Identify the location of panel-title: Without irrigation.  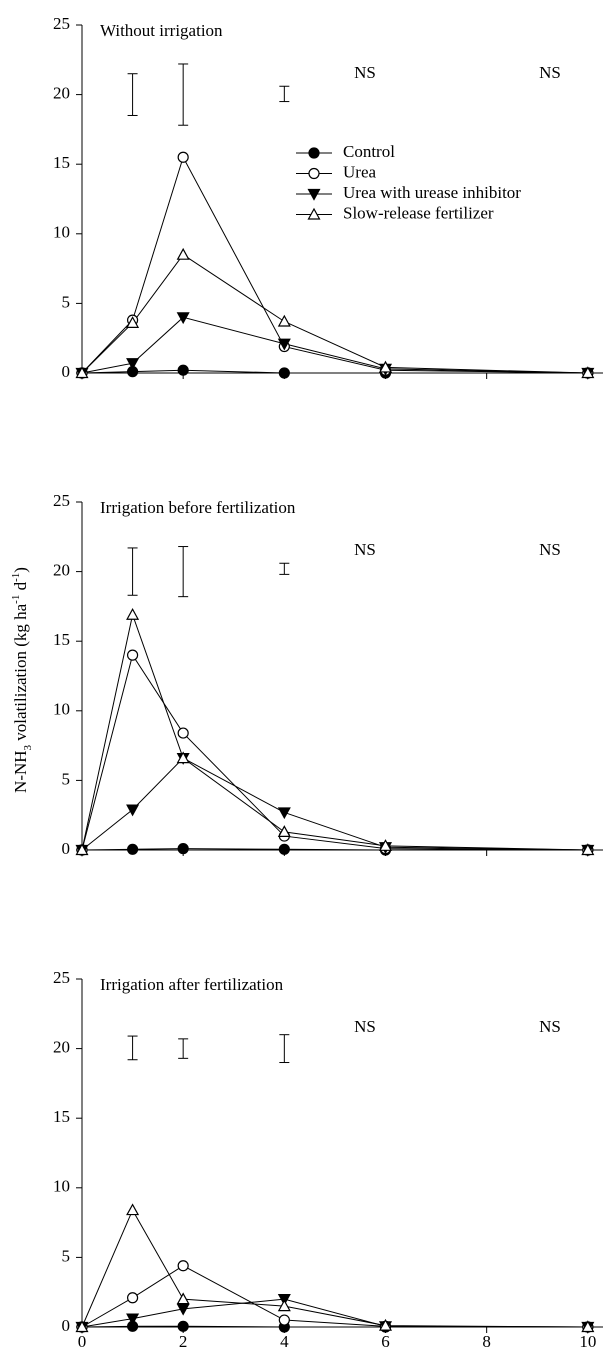
(161, 30).